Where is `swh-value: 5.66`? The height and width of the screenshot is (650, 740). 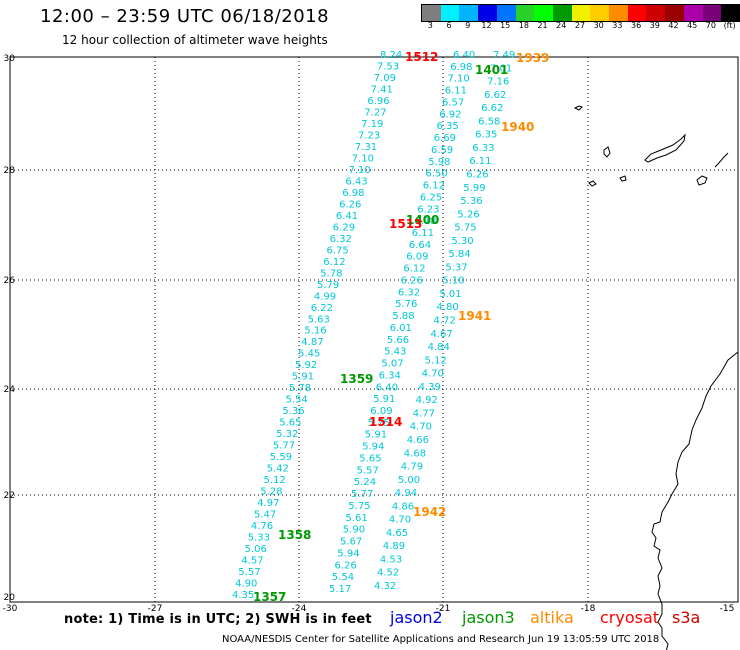 swh-value: 5.66 is located at coordinates (398, 340).